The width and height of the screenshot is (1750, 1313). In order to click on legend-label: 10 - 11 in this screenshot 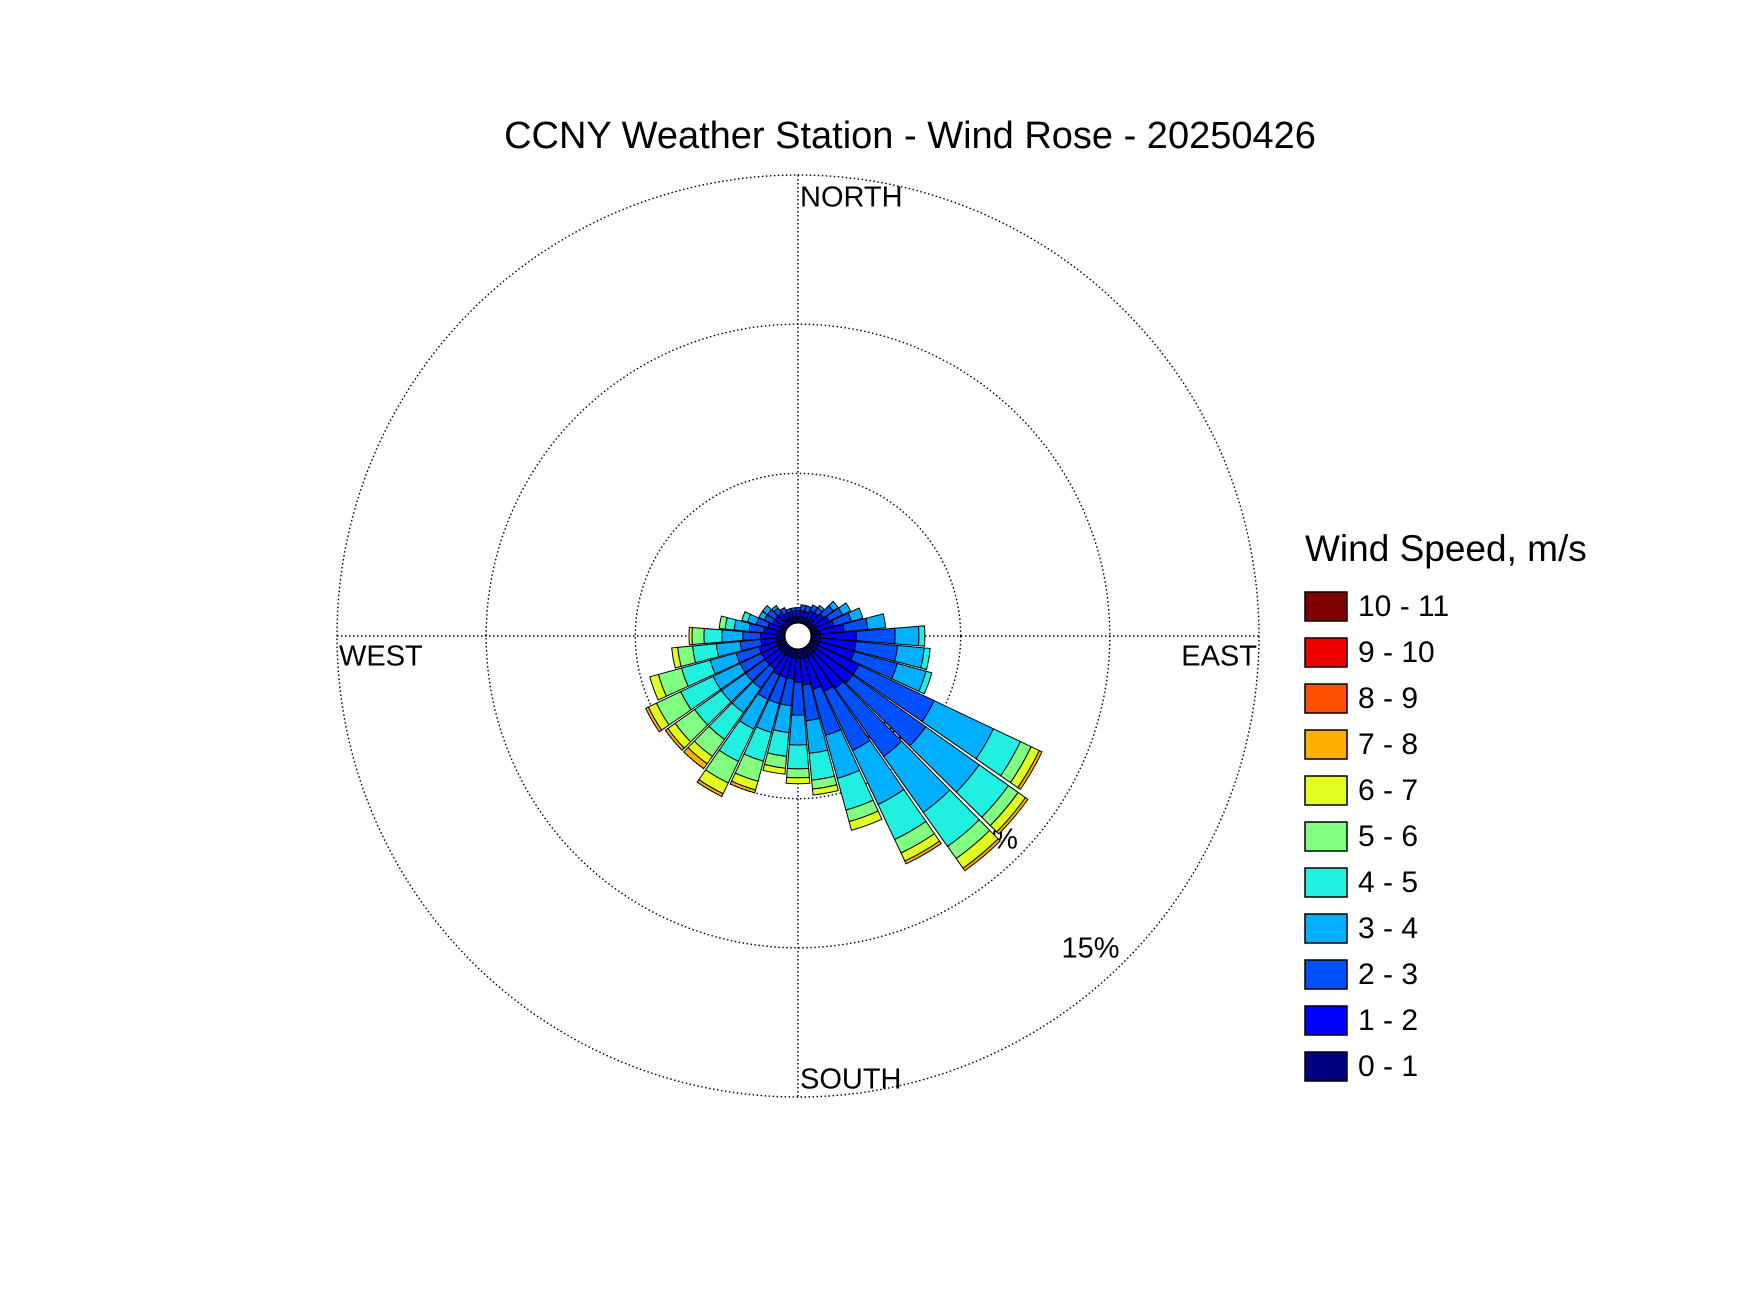, I will do `click(1403, 606)`.